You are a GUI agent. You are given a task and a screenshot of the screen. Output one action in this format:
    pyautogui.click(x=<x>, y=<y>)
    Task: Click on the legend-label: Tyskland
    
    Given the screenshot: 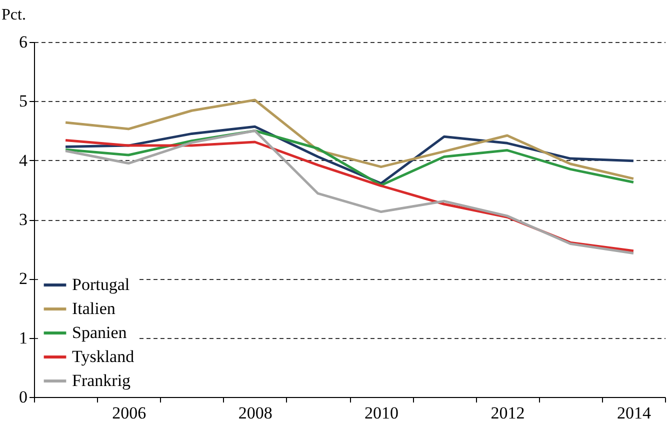 What is the action you would take?
    pyautogui.click(x=103, y=356)
    